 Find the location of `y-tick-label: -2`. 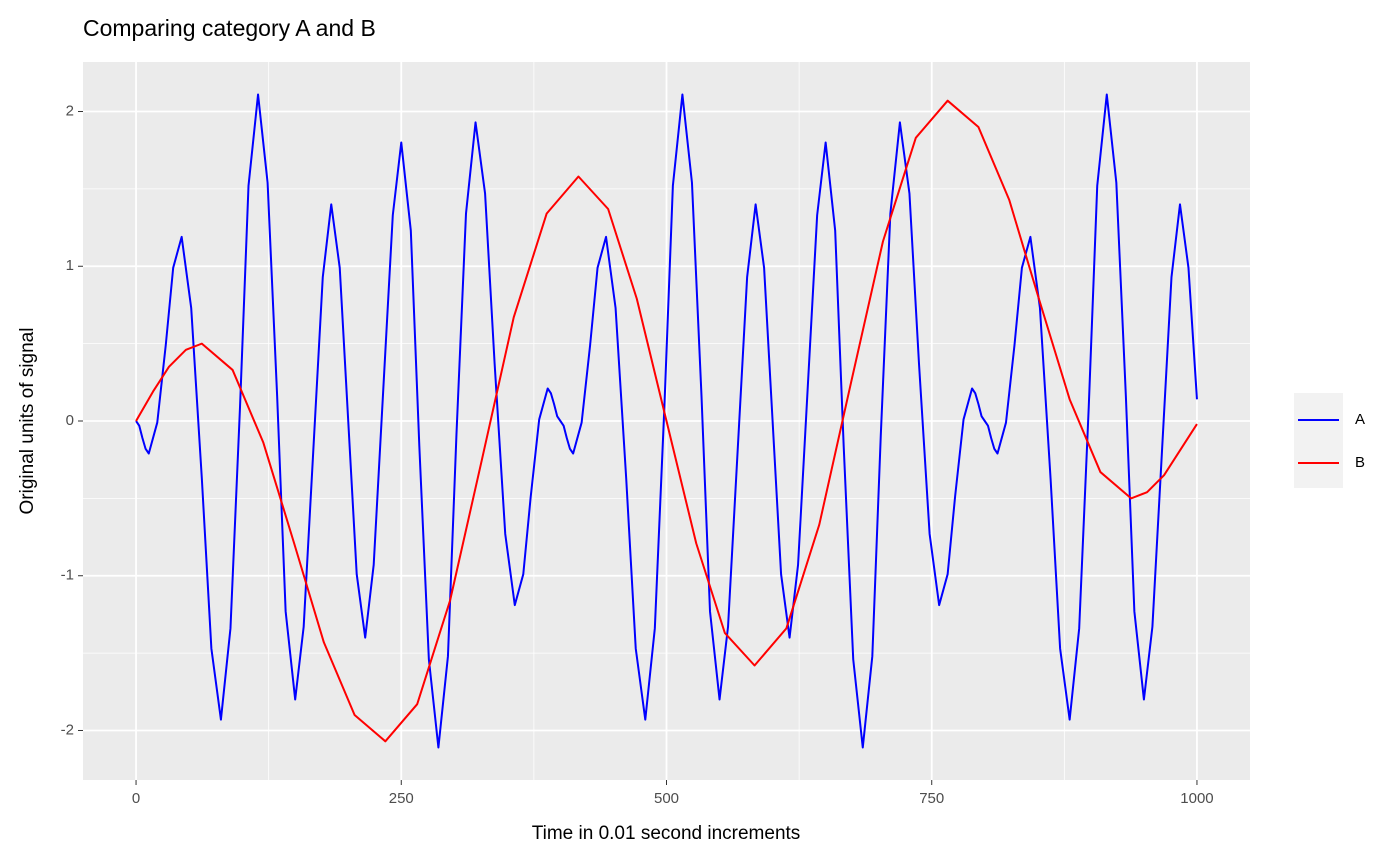

y-tick-label: -2 is located at coordinates (67, 729).